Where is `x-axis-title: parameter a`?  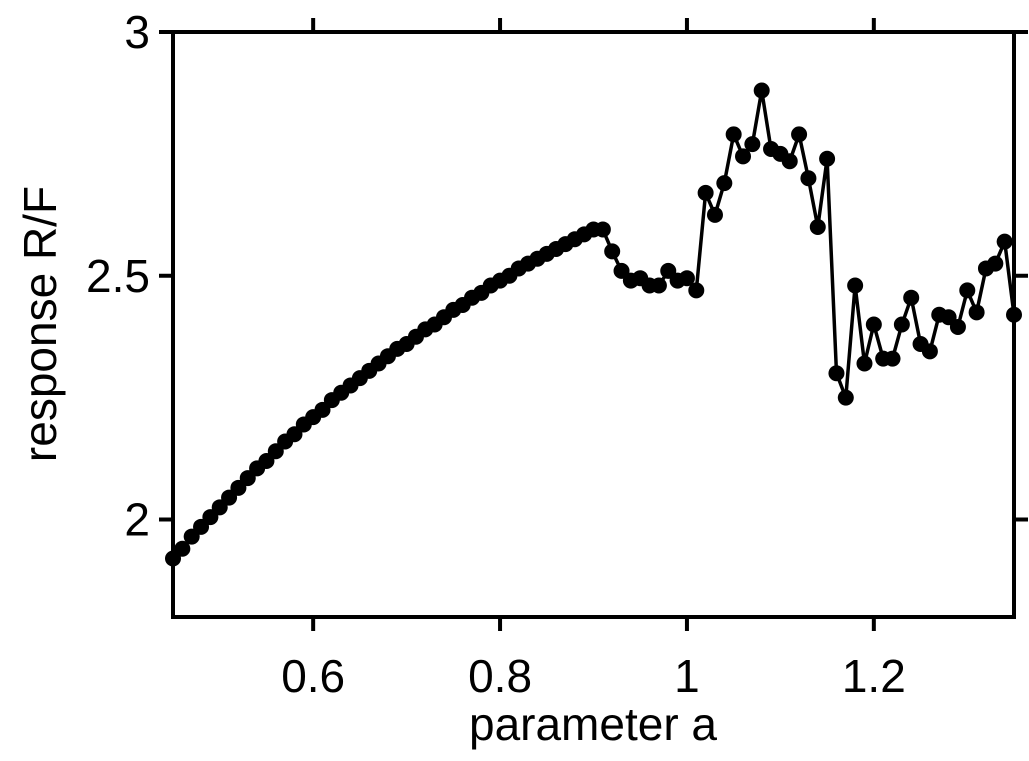 x-axis-title: parameter a is located at coordinates (593, 724).